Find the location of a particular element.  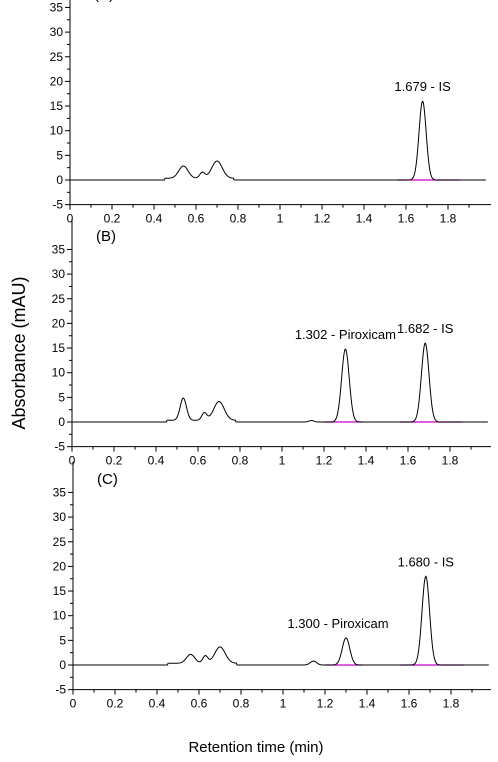

peak-label: 1.300 - Piroxicam is located at coordinates (337, 623).